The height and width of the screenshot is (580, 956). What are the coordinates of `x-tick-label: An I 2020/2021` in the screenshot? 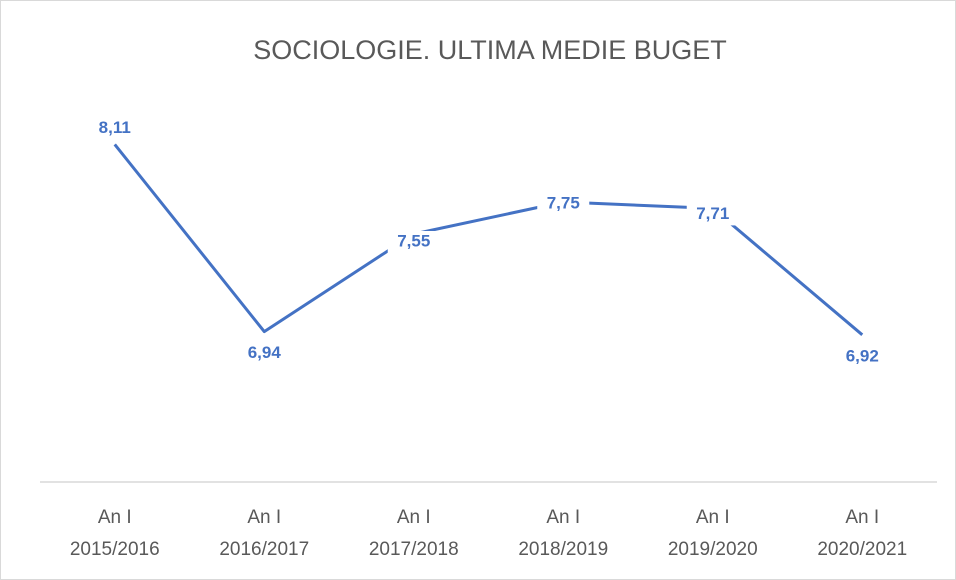 It's located at (862, 533).